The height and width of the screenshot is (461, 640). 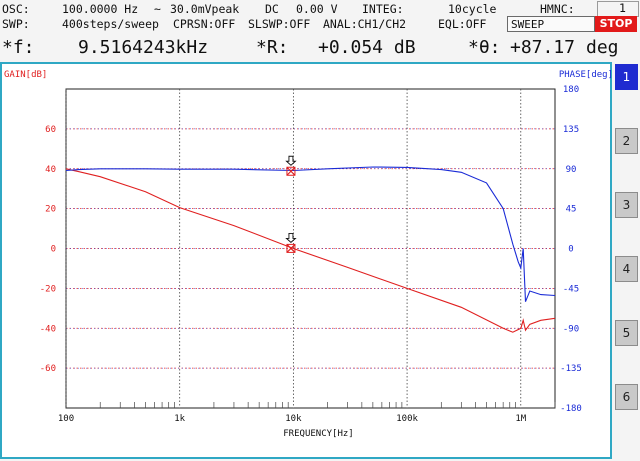 I want to click on x-tick-label: 100, so click(x=66, y=419).